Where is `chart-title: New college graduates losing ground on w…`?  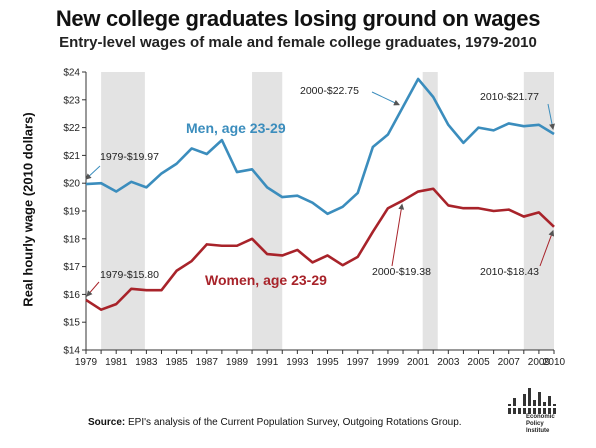 chart-title: New college graduates losing ground on w… is located at coordinates (298, 18).